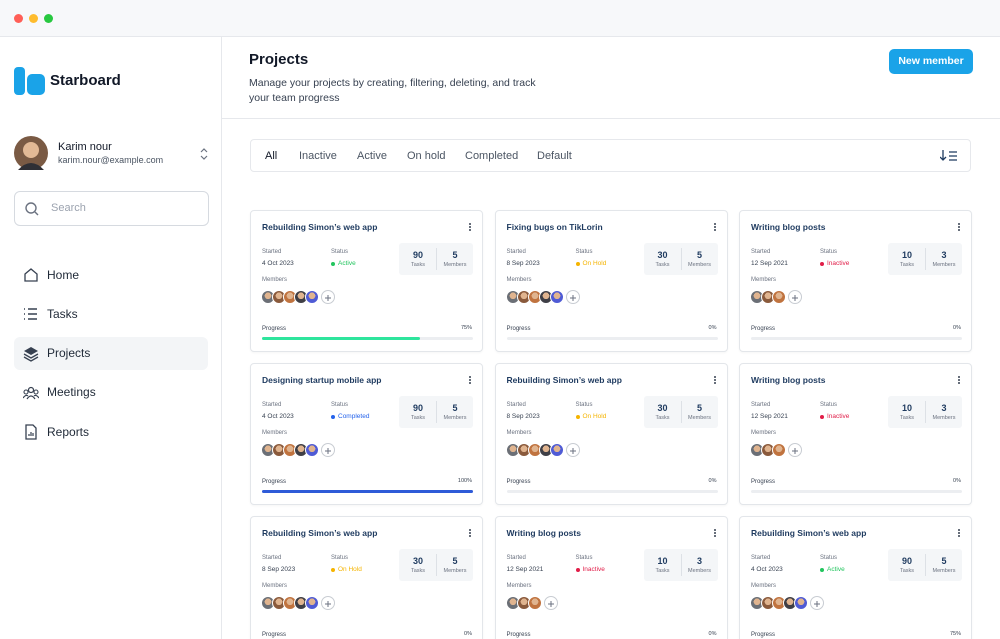  Describe the element at coordinates (111, 431) in the screenshot. I see `nav-item: Reports` at that location.